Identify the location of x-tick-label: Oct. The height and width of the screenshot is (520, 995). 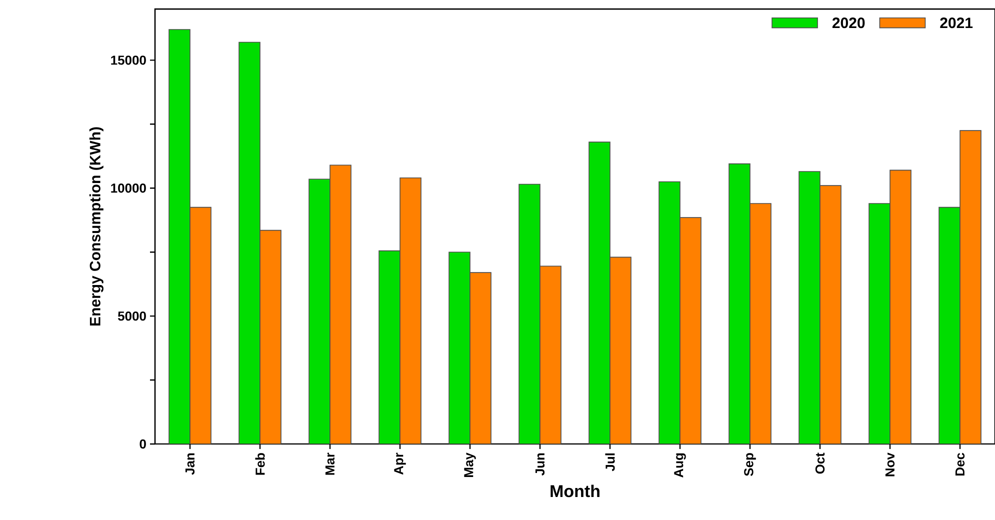
(820, 463).